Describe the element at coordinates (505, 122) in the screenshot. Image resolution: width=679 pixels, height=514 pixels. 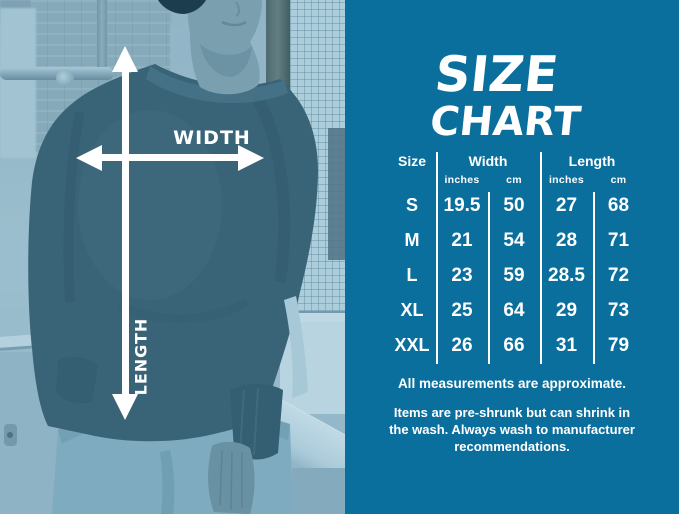
I see `title-line-2: CHART` at that location.